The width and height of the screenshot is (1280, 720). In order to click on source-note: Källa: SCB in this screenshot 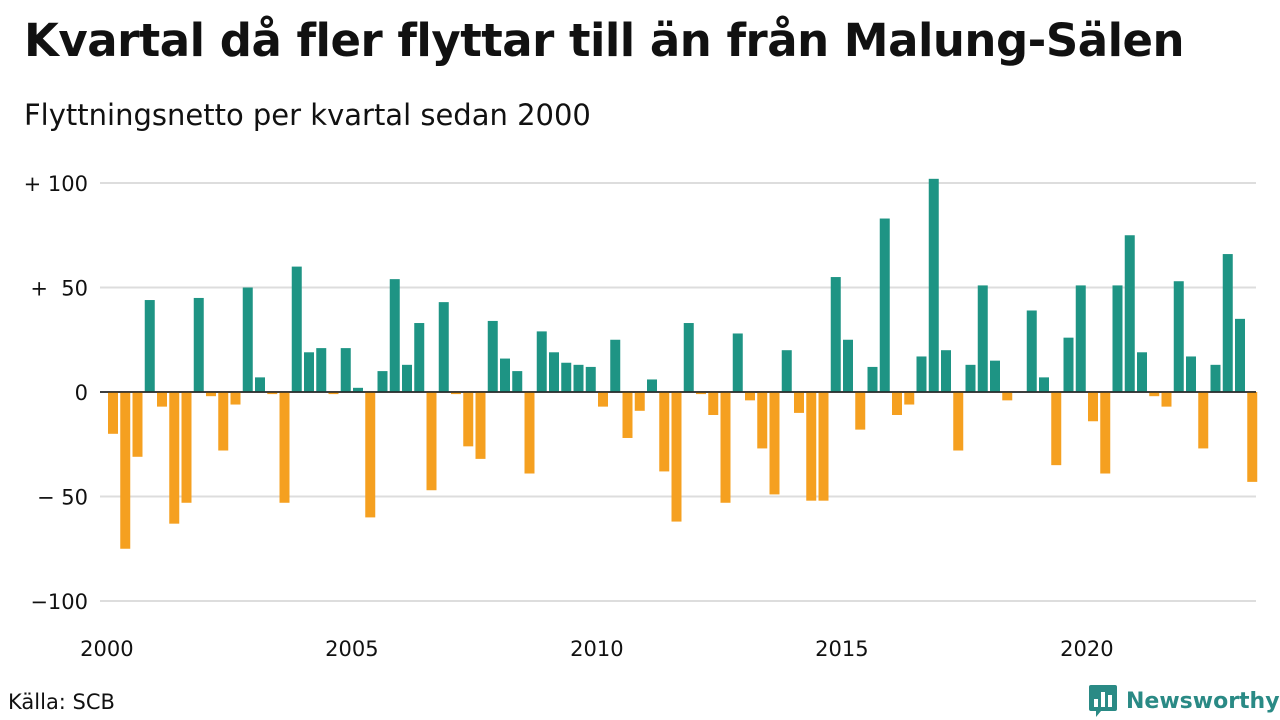, I will do `click(61, 702)`.